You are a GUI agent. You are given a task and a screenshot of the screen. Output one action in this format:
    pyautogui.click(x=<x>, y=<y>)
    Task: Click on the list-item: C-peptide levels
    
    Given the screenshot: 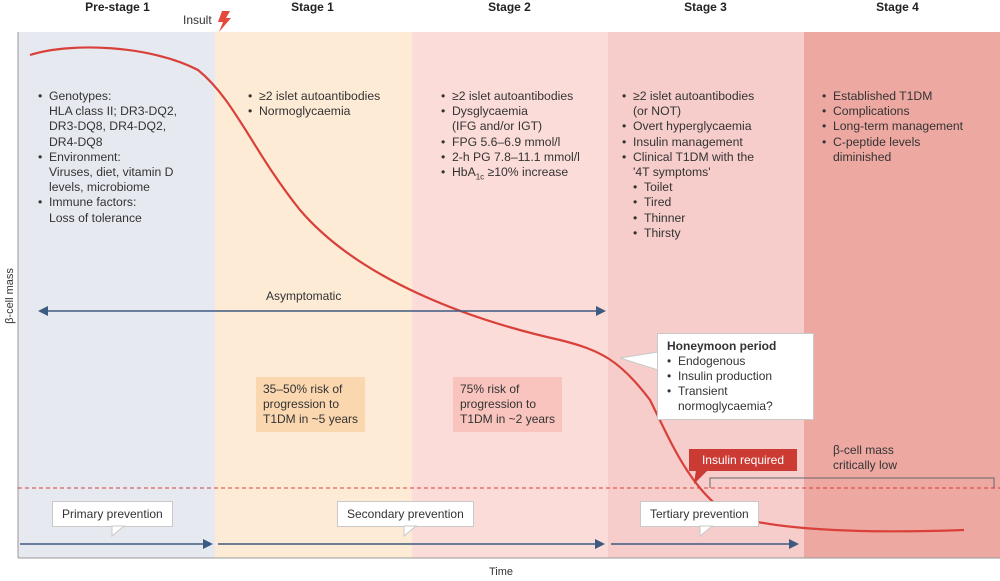 What is the action you would take?
    pyautogui.click(x=909, y=142)
    